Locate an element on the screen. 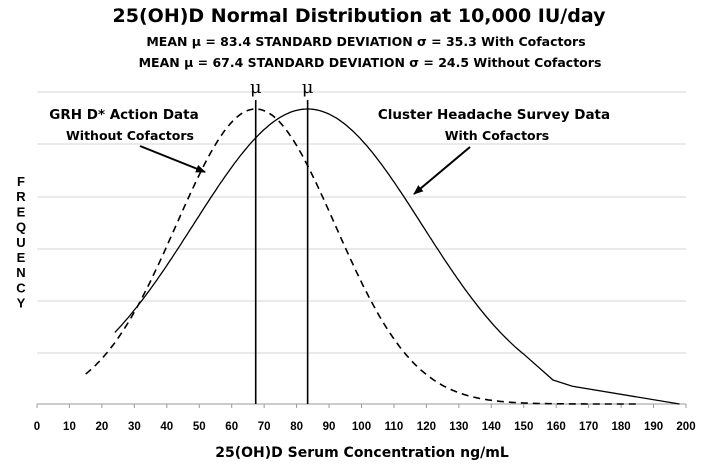 The height and width of the screenshot is (469, 705). x-tick-label: 190 is located at coordinates (653, 427).